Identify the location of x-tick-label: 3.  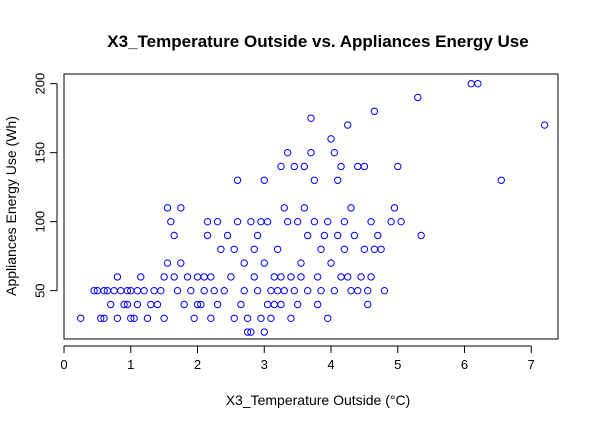
(264, 364).